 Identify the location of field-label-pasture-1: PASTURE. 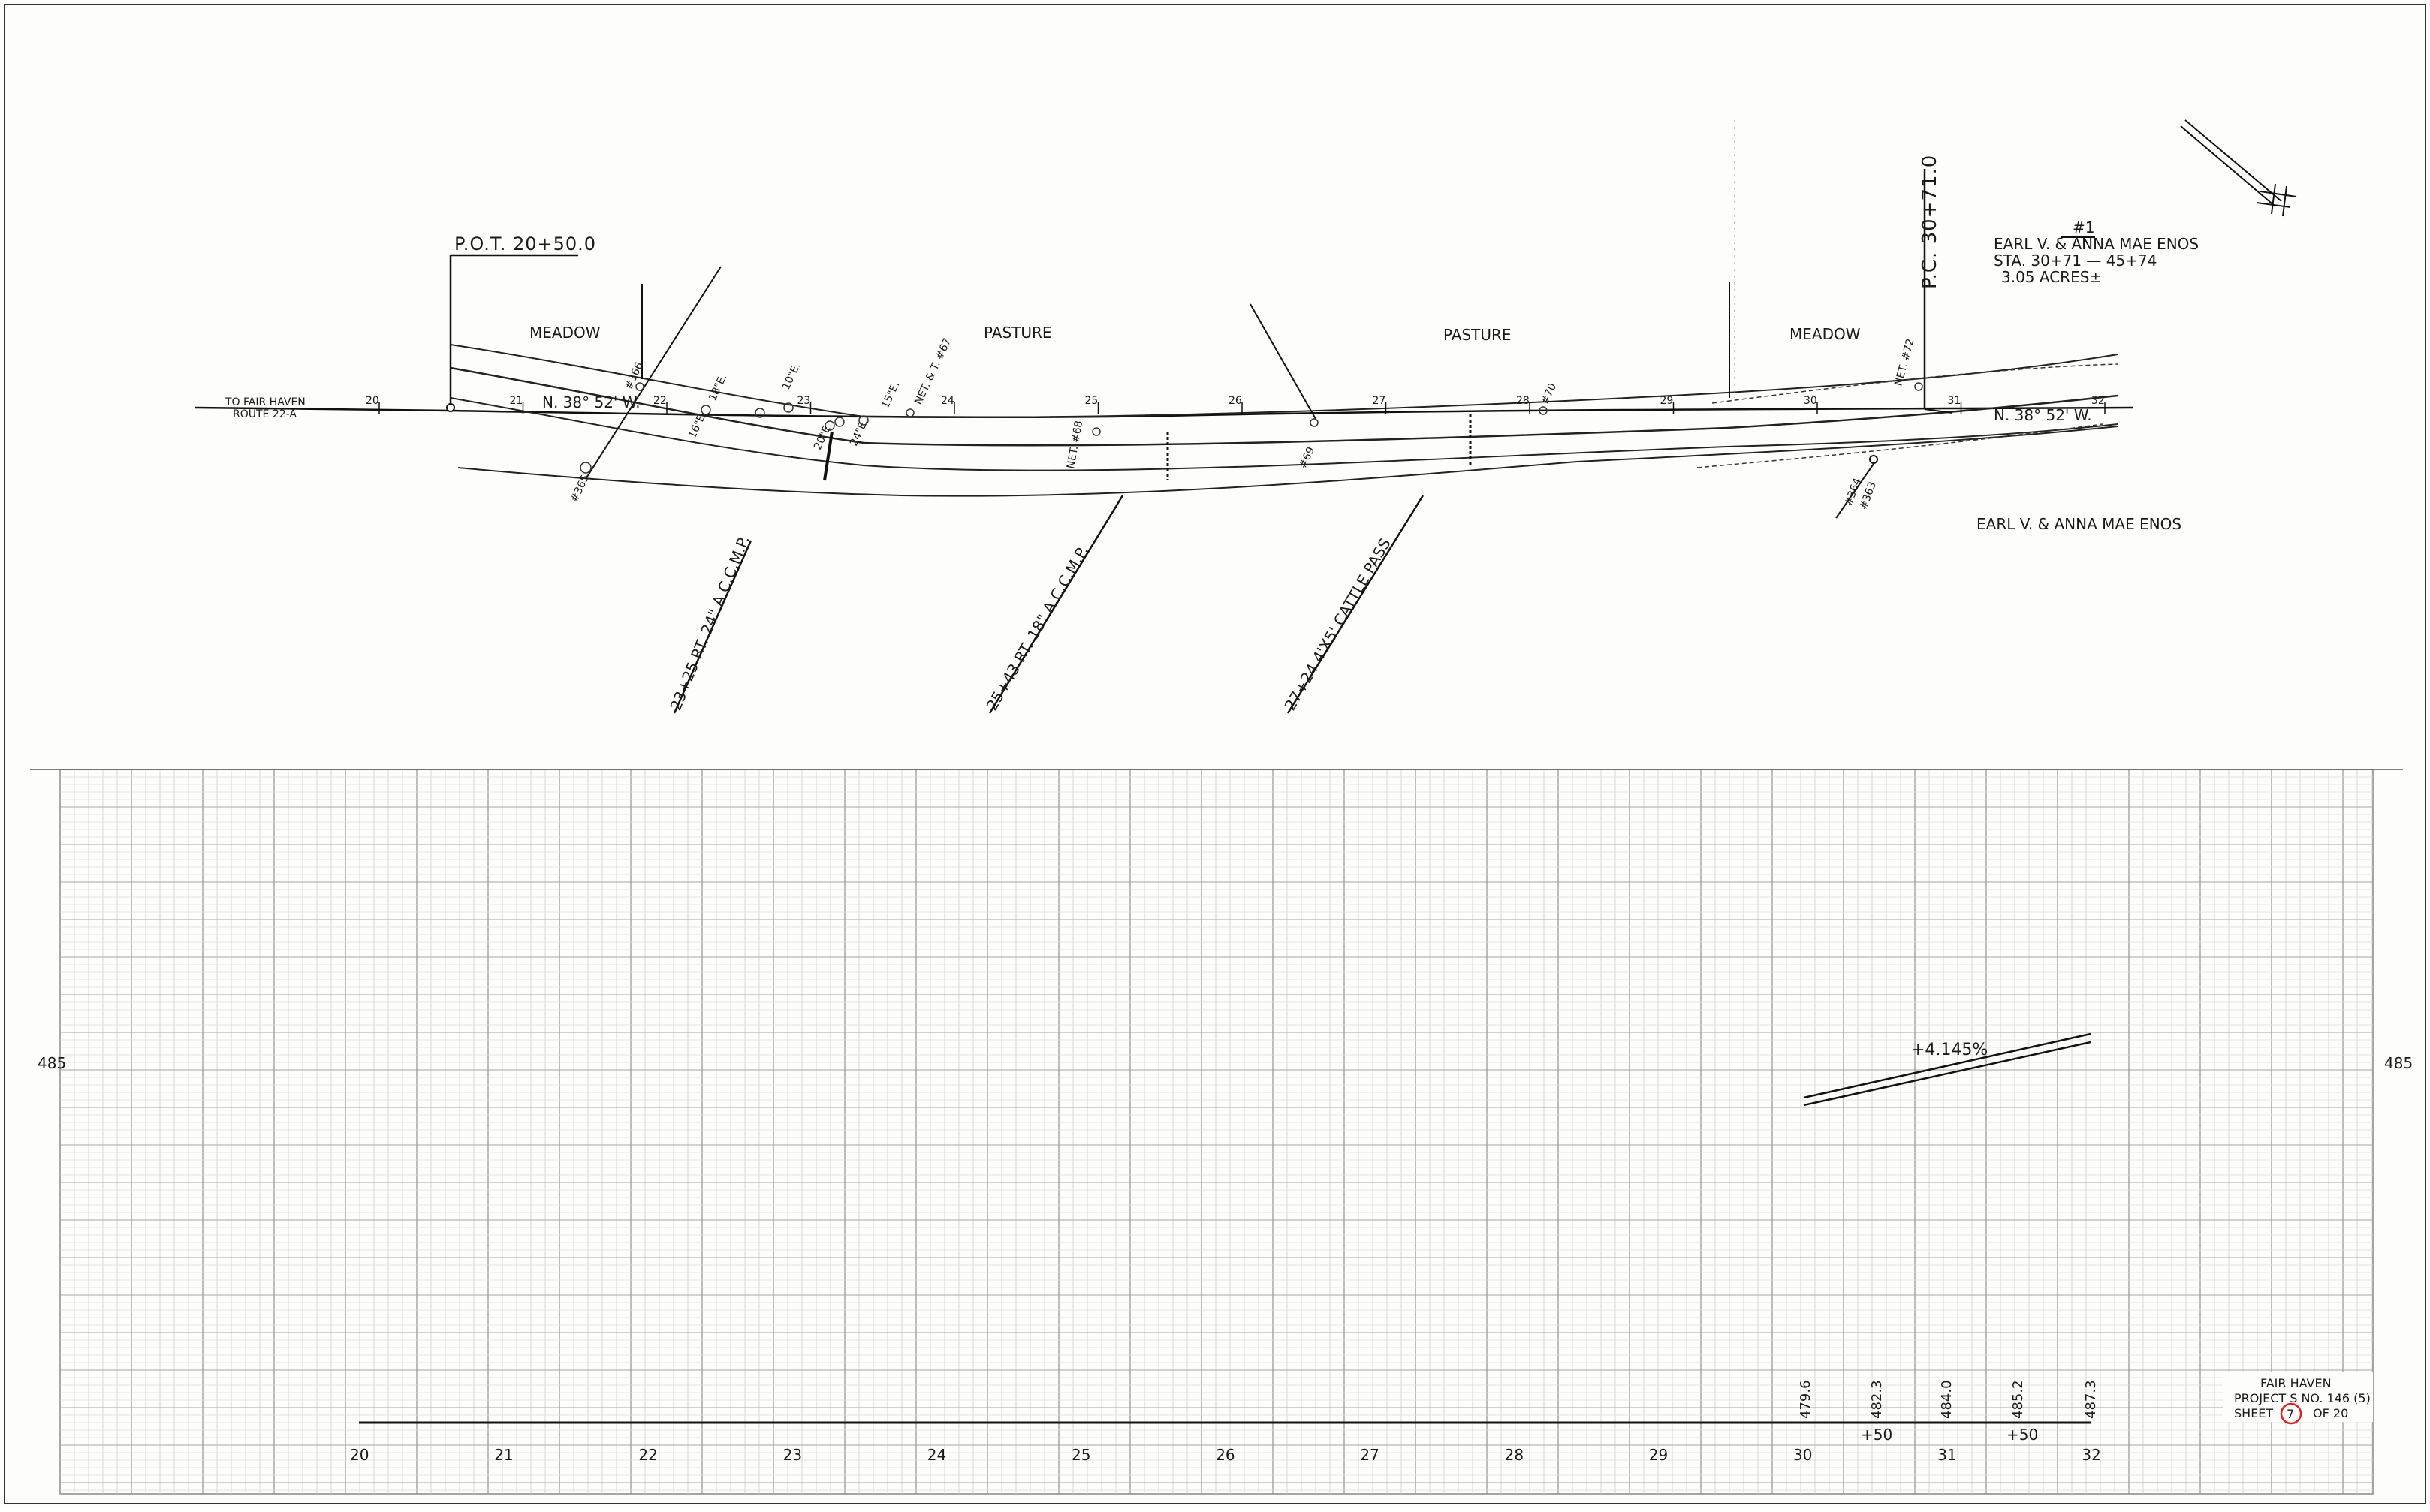
(1018, 333).